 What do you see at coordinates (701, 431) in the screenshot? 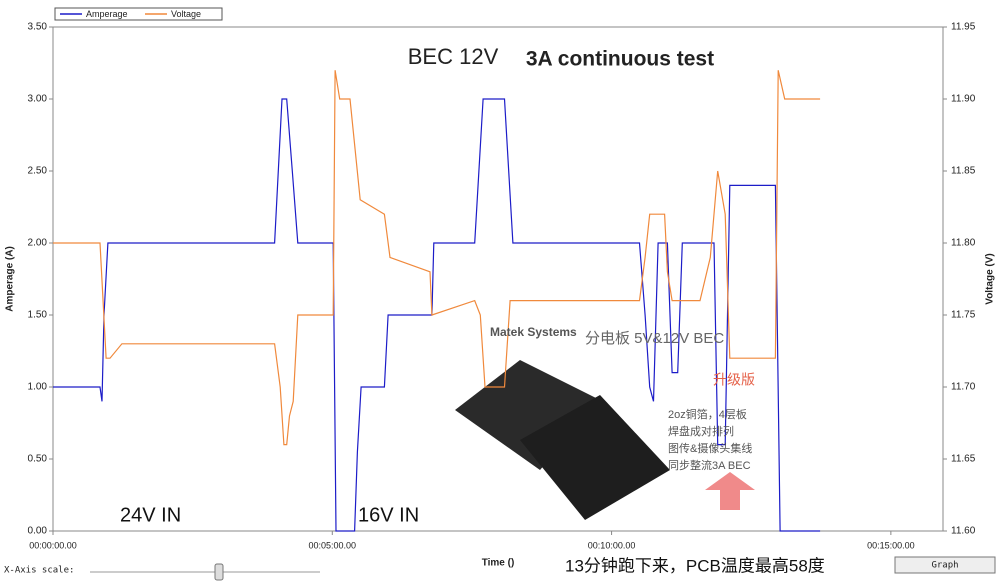
I see `annotation: 焊盘成对排列` at bounding box center [701, 431].